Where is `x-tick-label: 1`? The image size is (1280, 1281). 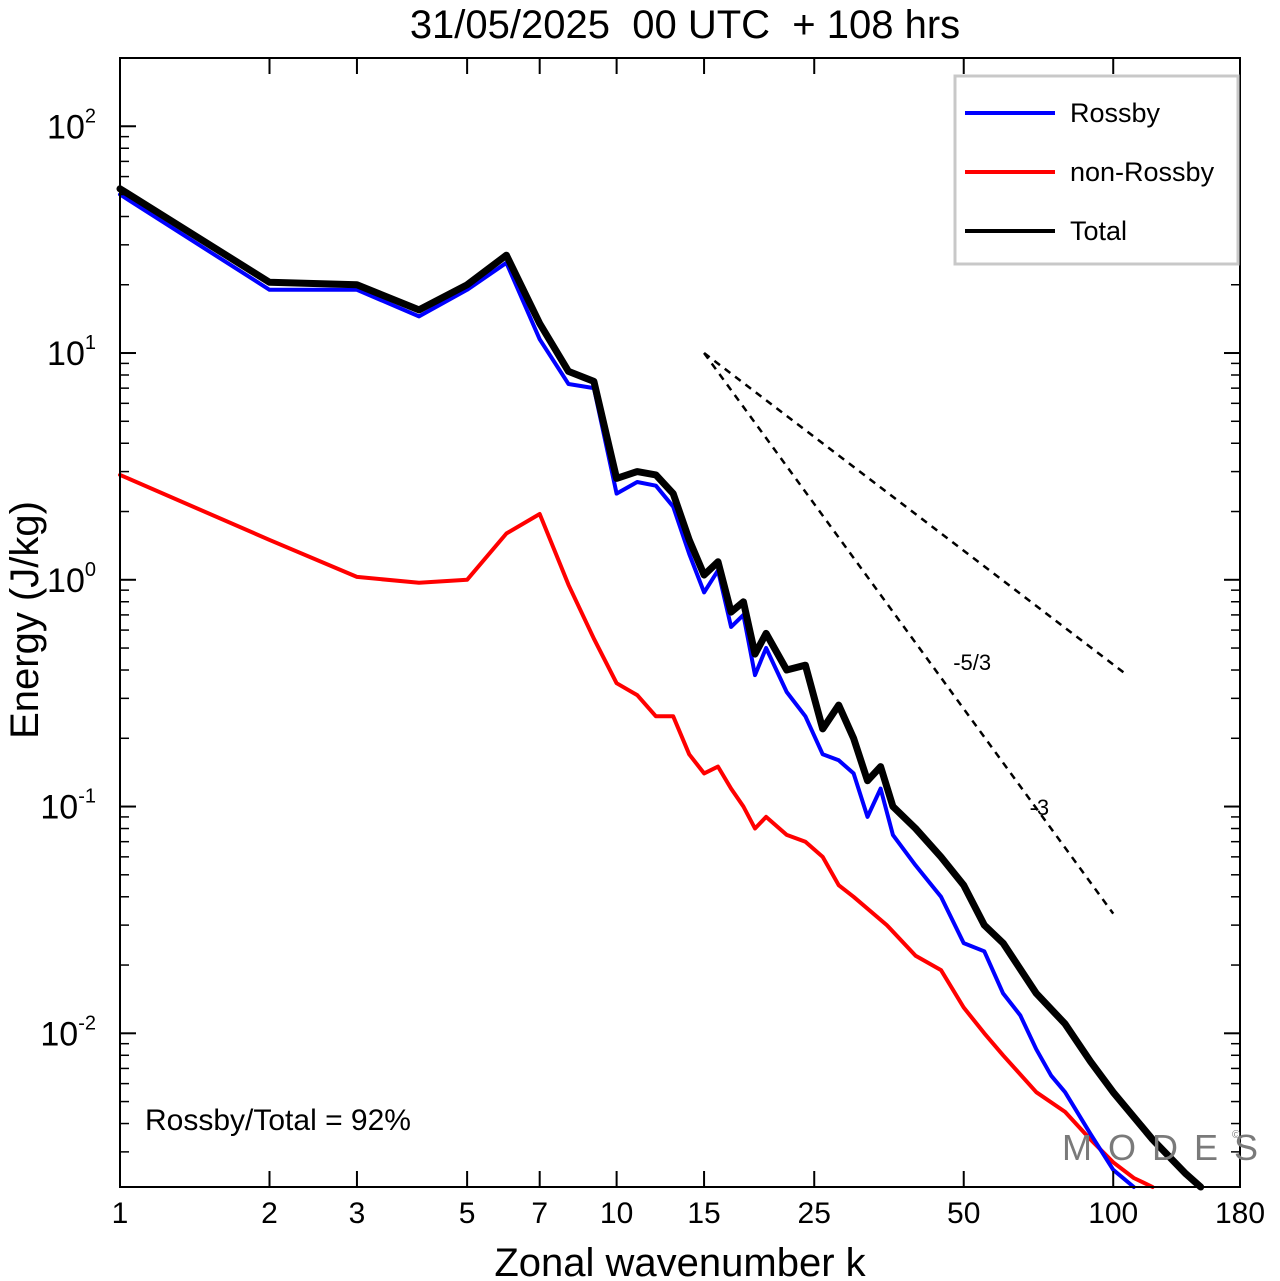 x-tick-label: 1 is located at coordinates (120, 1213).